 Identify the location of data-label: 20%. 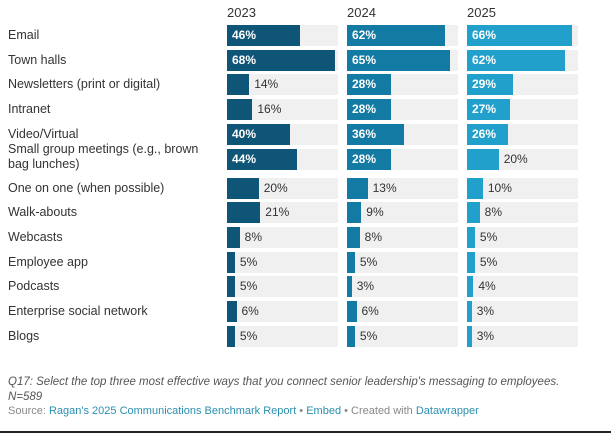
(515, 158).